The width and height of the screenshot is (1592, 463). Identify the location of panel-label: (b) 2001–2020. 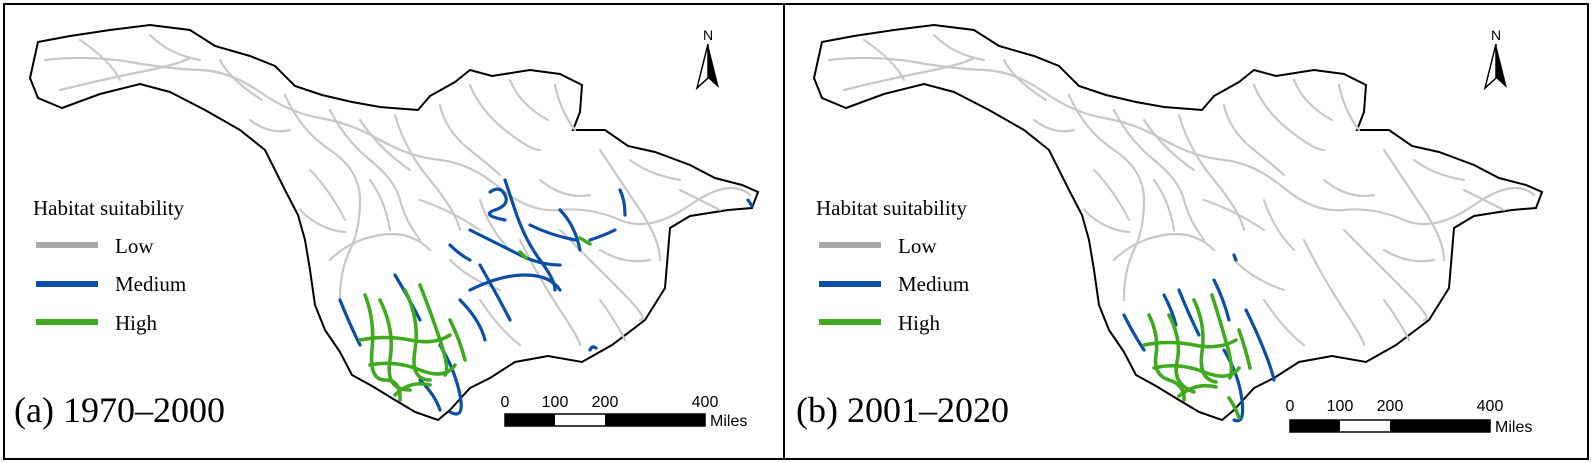
(902, 410).